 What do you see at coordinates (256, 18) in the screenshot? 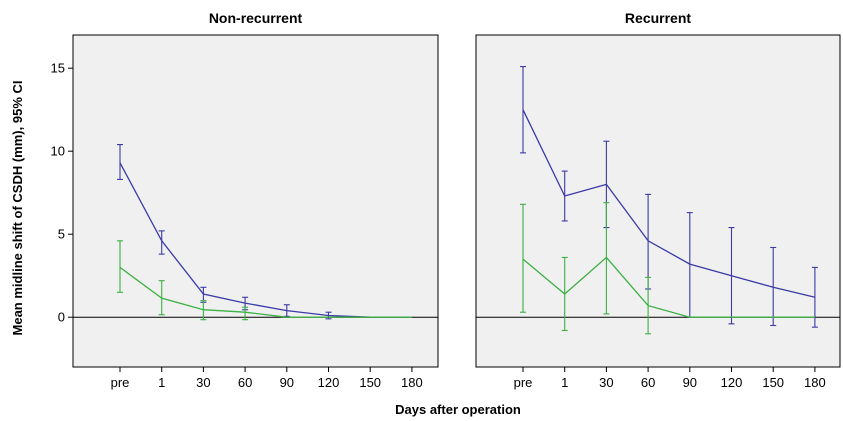
I see `panel-title: Non-recurrent` at bounding box center [256, 18].